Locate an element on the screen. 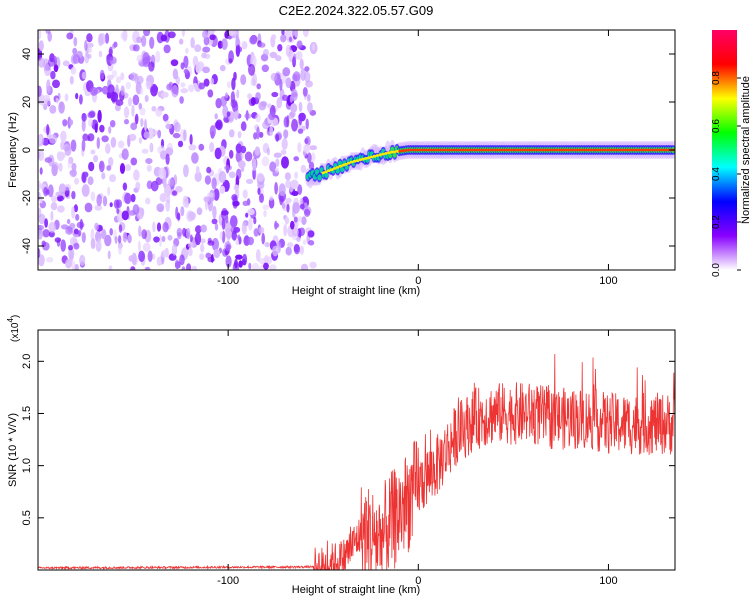  snr-y-tick-label: 2.0 is located at coordinates (27, 361).